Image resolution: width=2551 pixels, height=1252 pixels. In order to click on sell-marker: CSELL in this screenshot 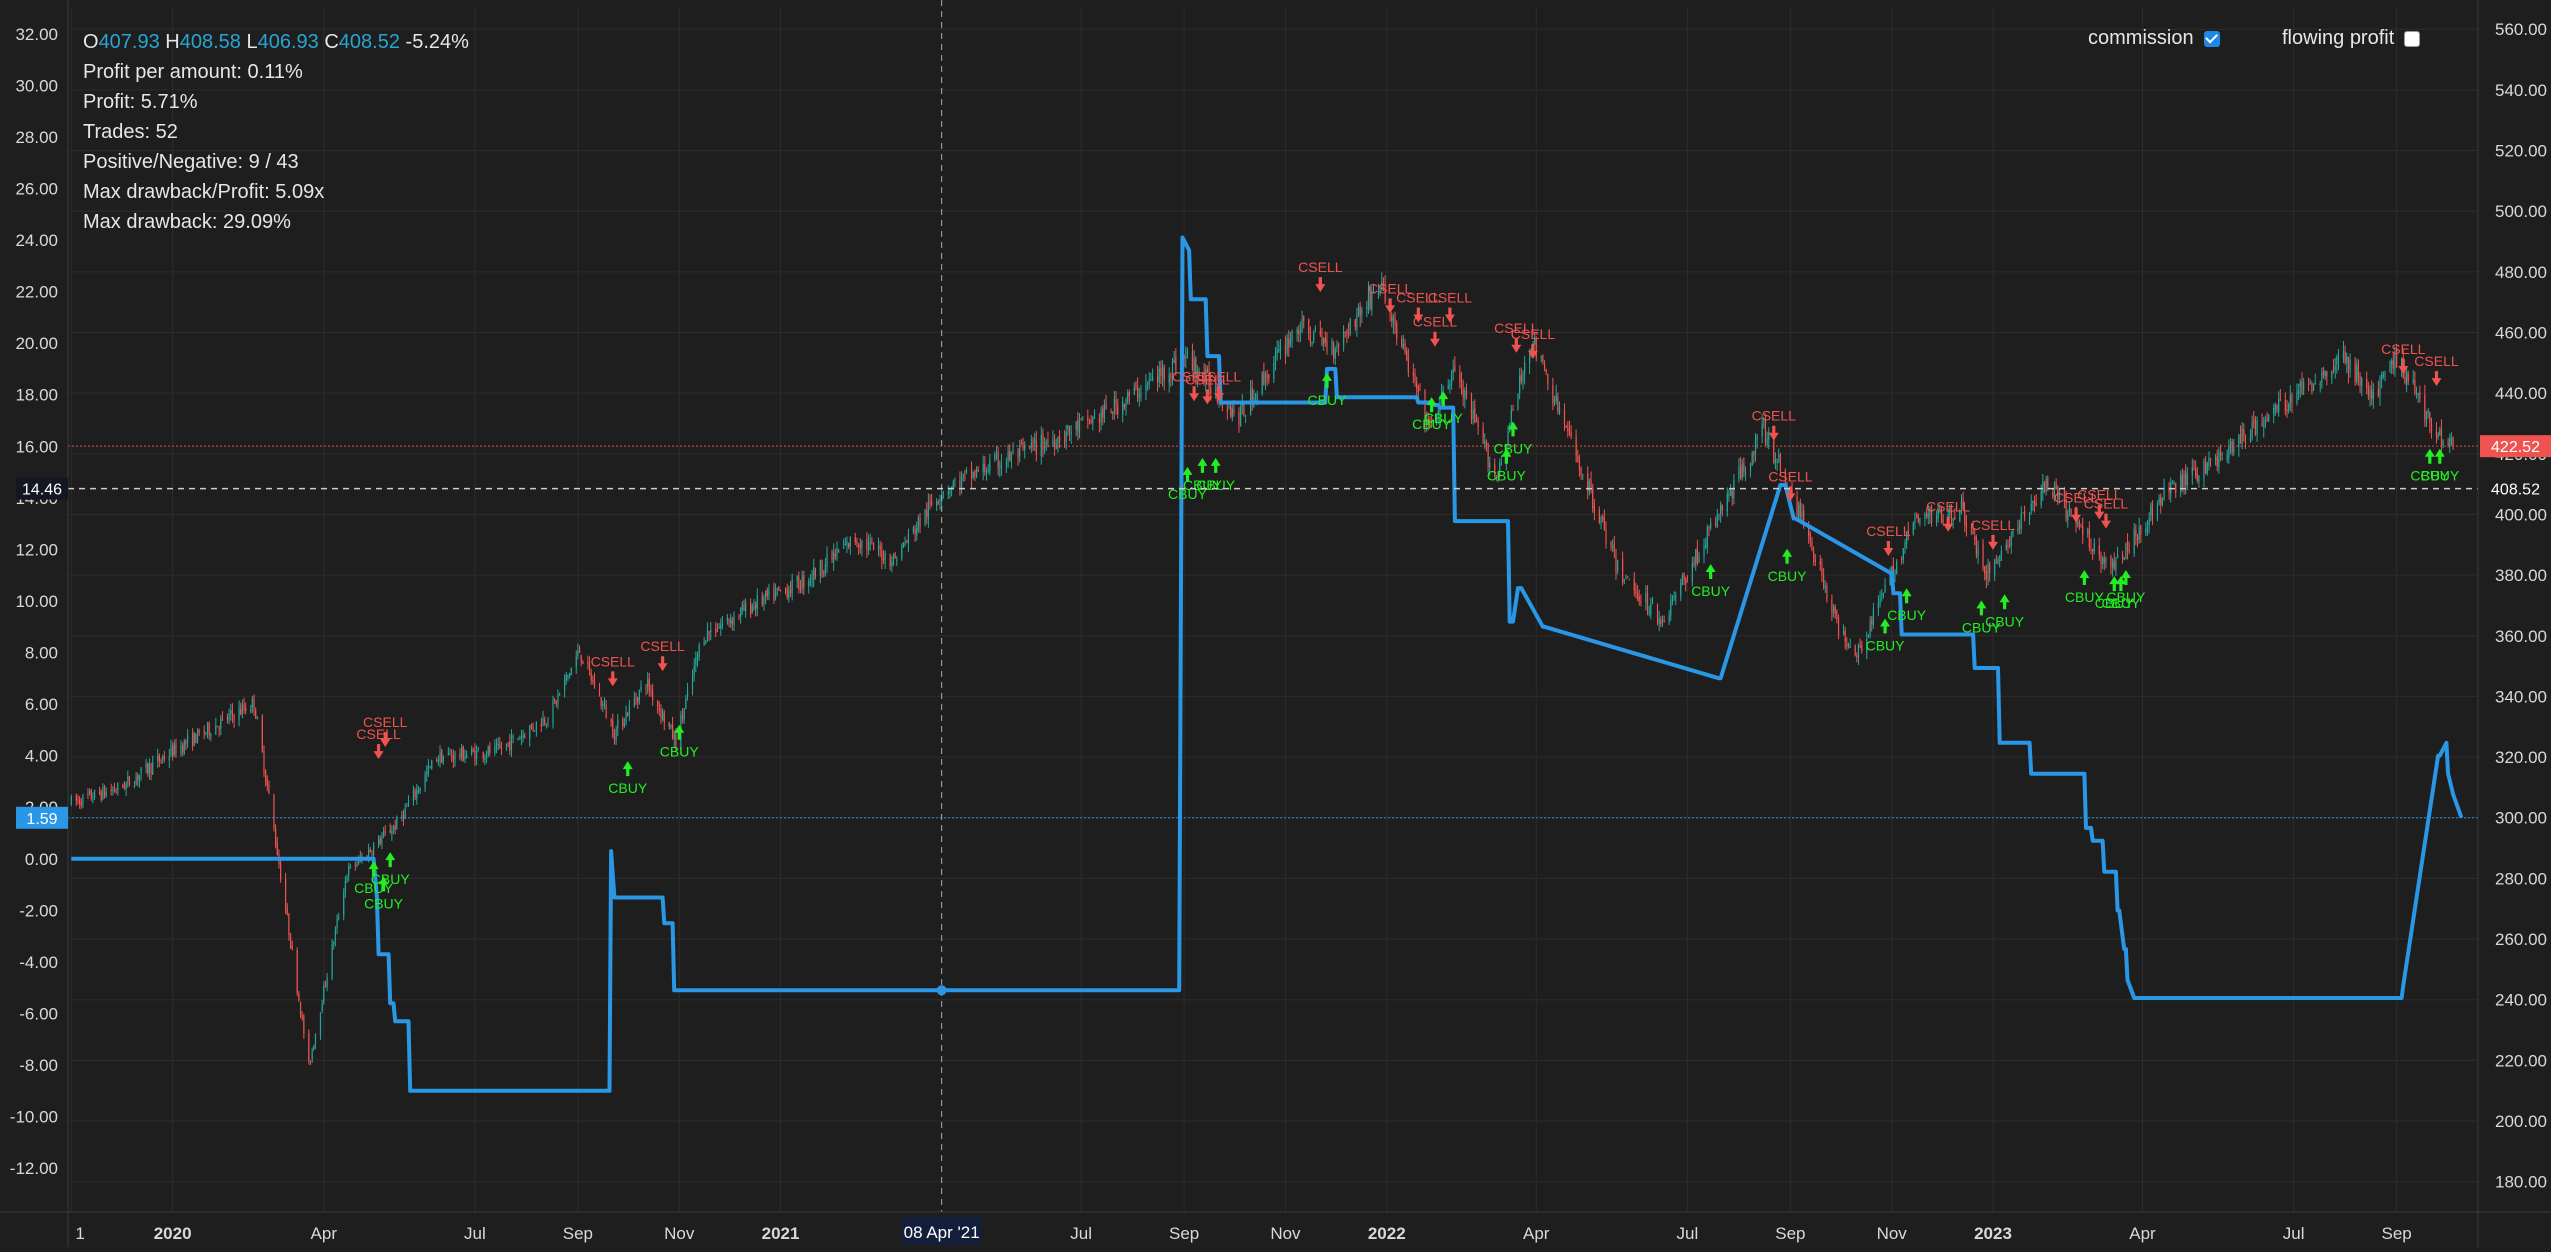, I will do `click(1993, 533)`.